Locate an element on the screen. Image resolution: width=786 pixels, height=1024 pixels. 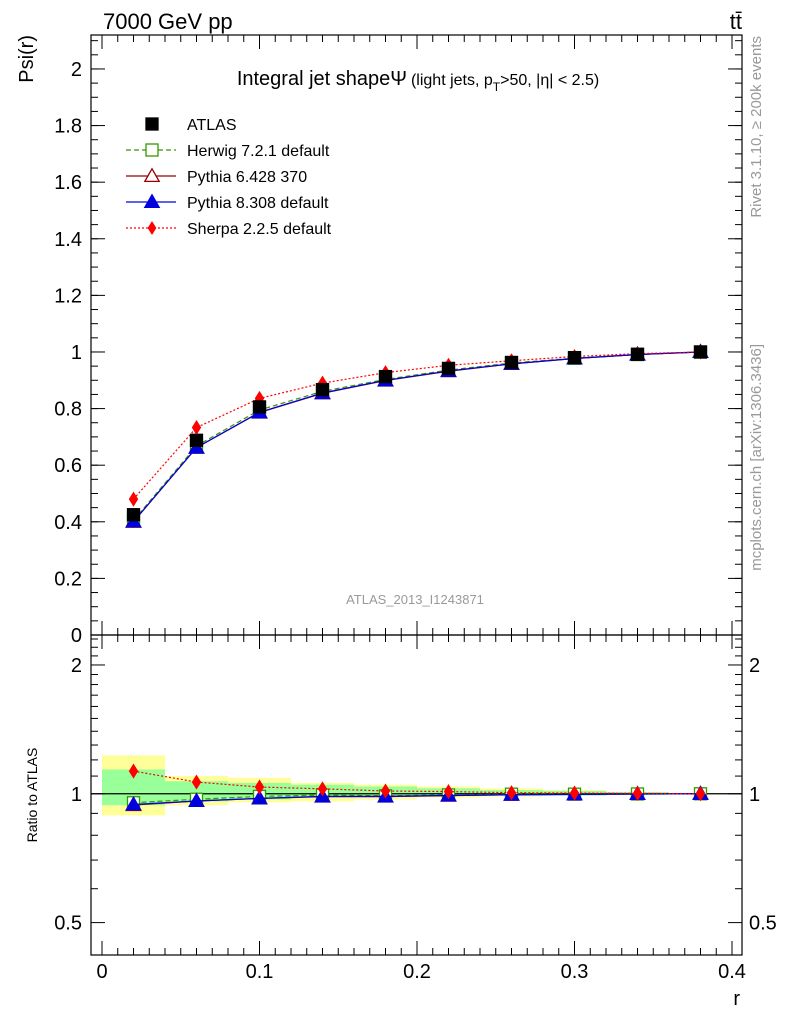
ratio-y-tick-label-right: 2 is located at coordinates (754, 666).